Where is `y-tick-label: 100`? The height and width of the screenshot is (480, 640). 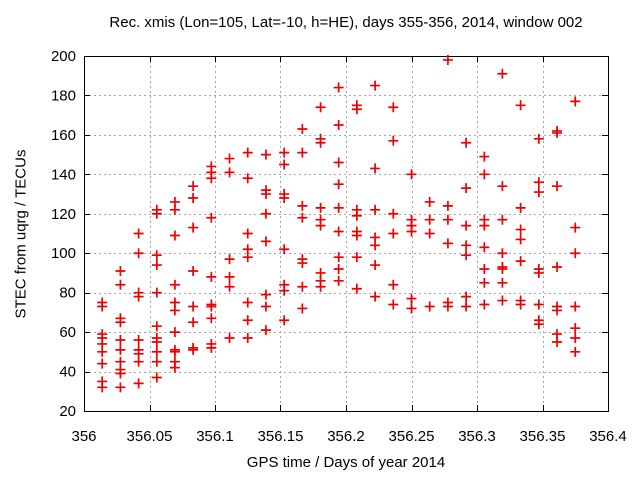 y-tick-label: 100 is located at coordinates (63, 253).